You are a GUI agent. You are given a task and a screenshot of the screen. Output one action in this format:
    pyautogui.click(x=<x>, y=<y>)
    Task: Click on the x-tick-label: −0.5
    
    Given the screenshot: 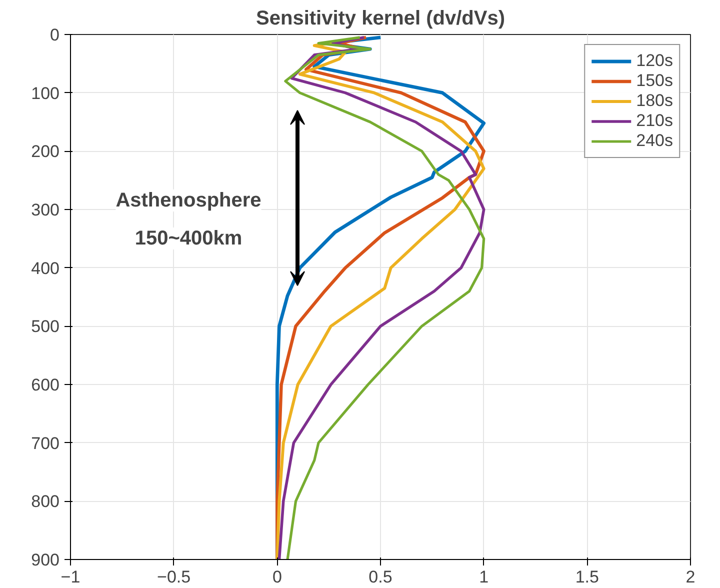 What is the action you would take?
    pyautogui.click(x=174, y=577)
    